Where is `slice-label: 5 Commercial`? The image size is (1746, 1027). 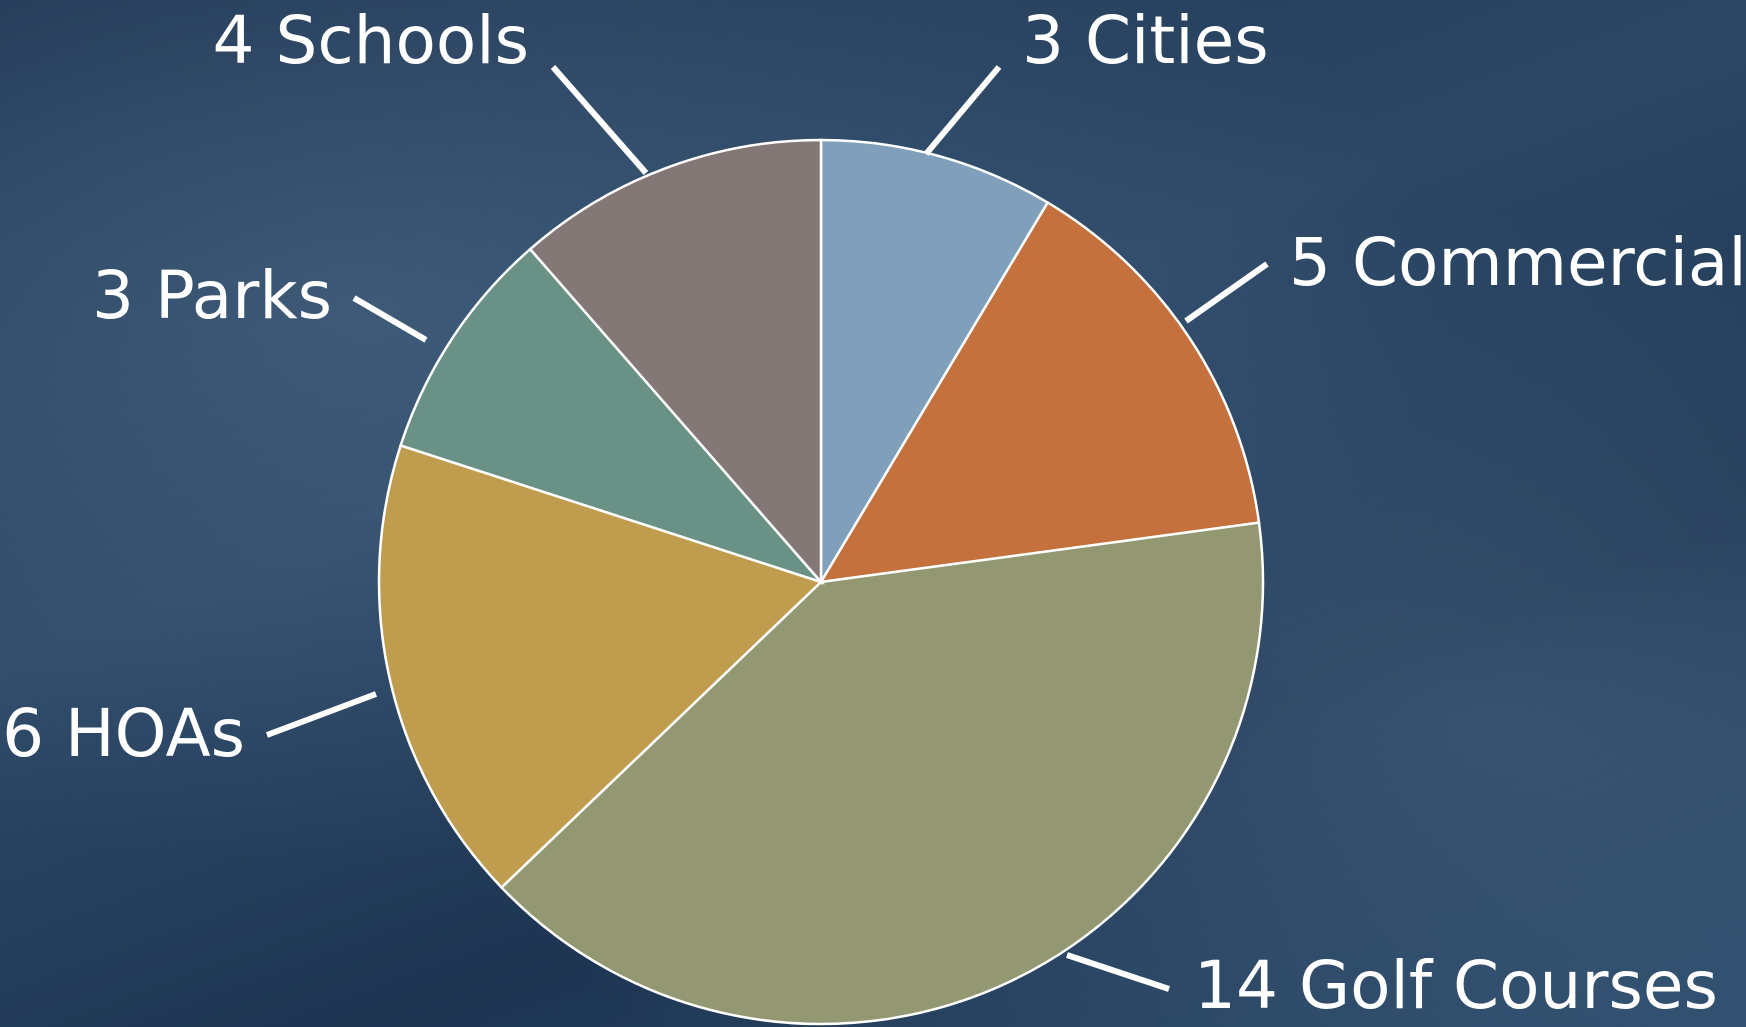 slice-label: 5 Commercial is located at coordinates (1517, 262).